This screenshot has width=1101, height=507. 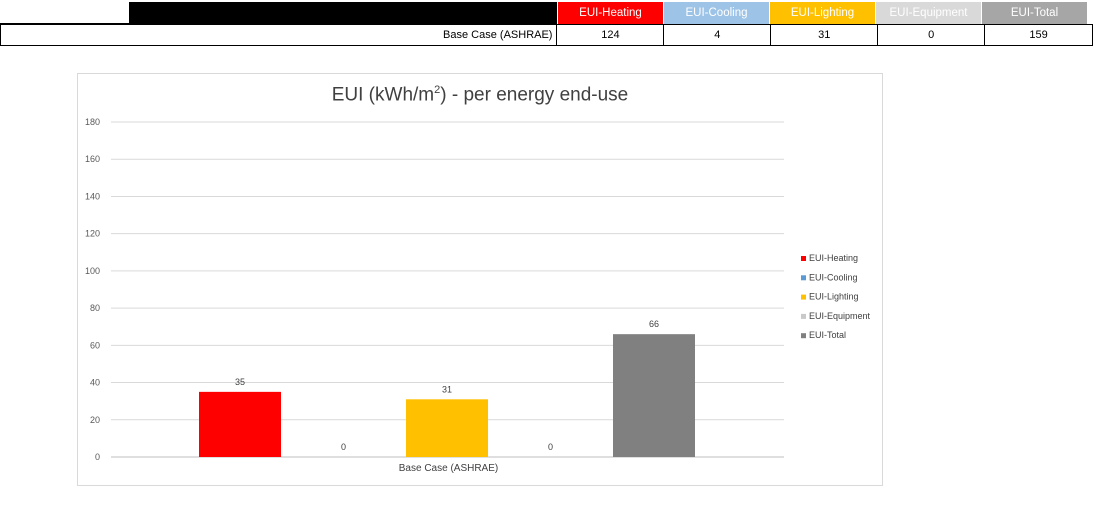 I want to click on y-tick-label: 120, so click(x=92, y=234).